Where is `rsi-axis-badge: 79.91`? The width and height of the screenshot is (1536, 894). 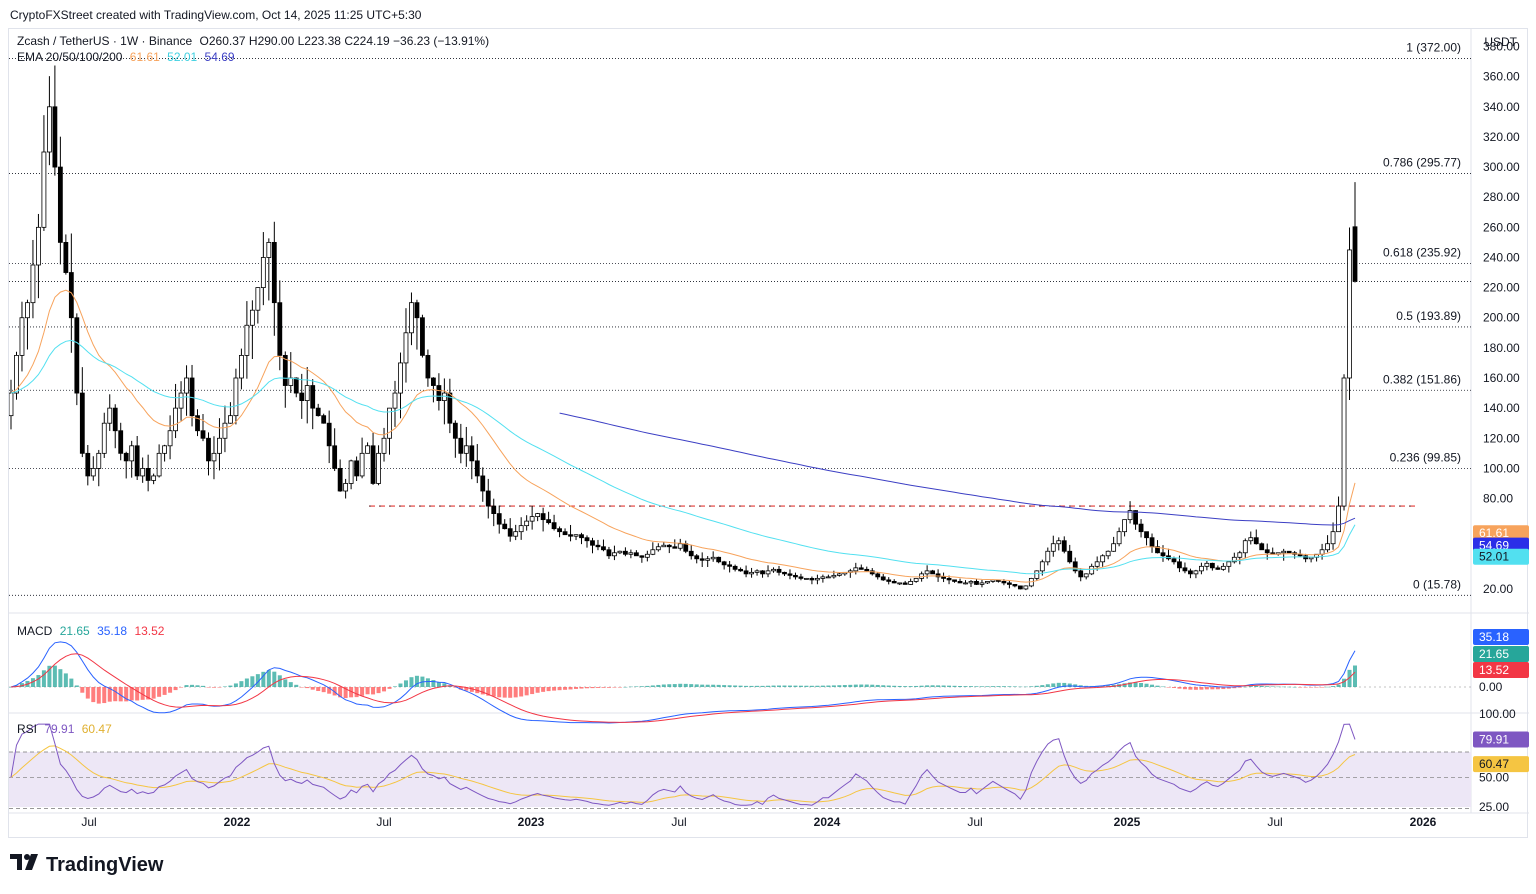 rsi-axis-badge: 79.91 is located at coordinates (1494, 739).